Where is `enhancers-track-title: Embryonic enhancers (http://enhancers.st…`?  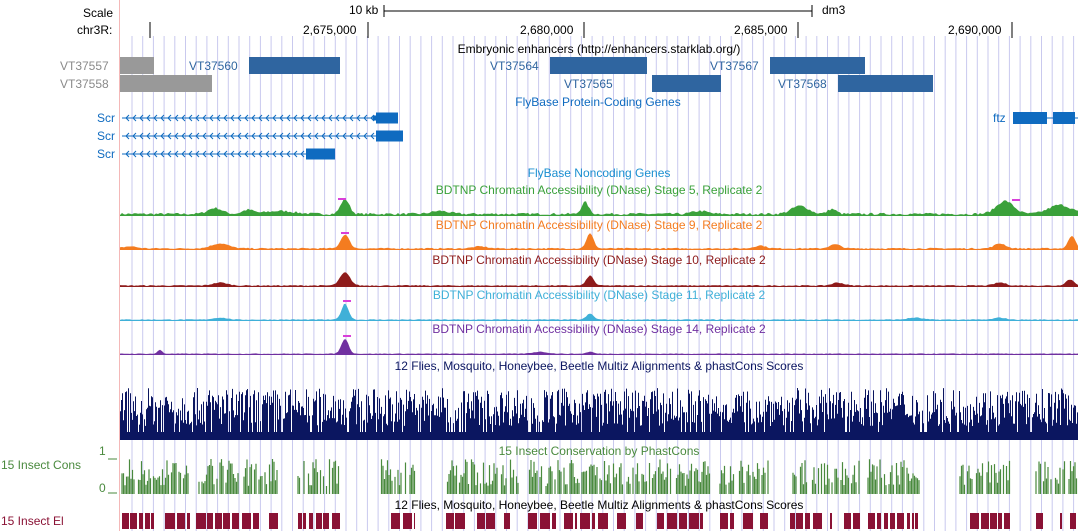
enhancers-track-title: Embryonic enhancers (http://enhancers.st… is located at coordinates (599, 49).